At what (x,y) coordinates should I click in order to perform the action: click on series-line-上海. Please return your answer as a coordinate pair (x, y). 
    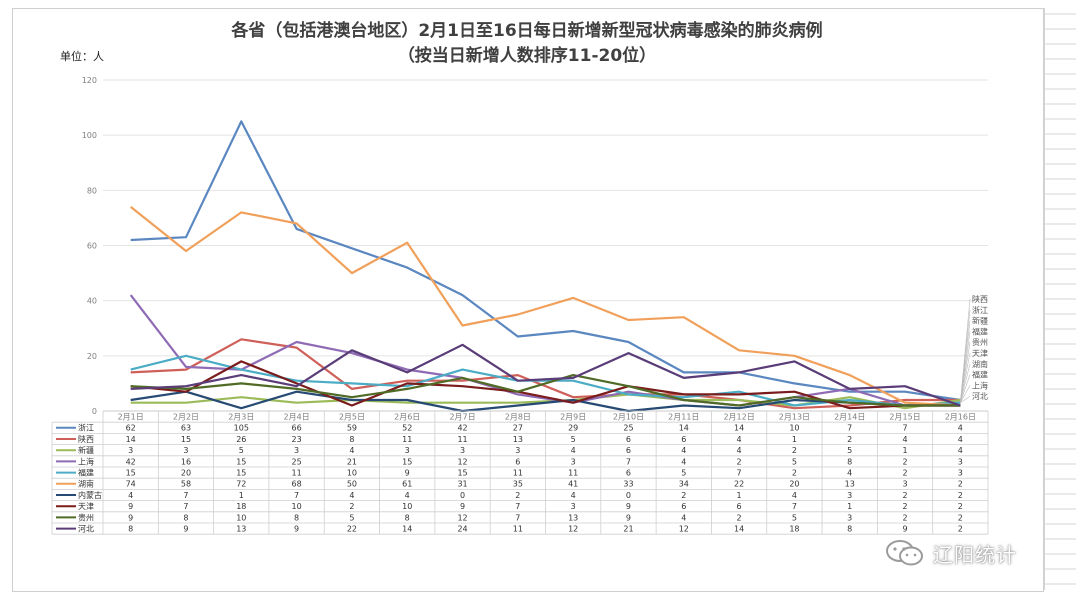
    Looking at the image, I should click on (545, 350).